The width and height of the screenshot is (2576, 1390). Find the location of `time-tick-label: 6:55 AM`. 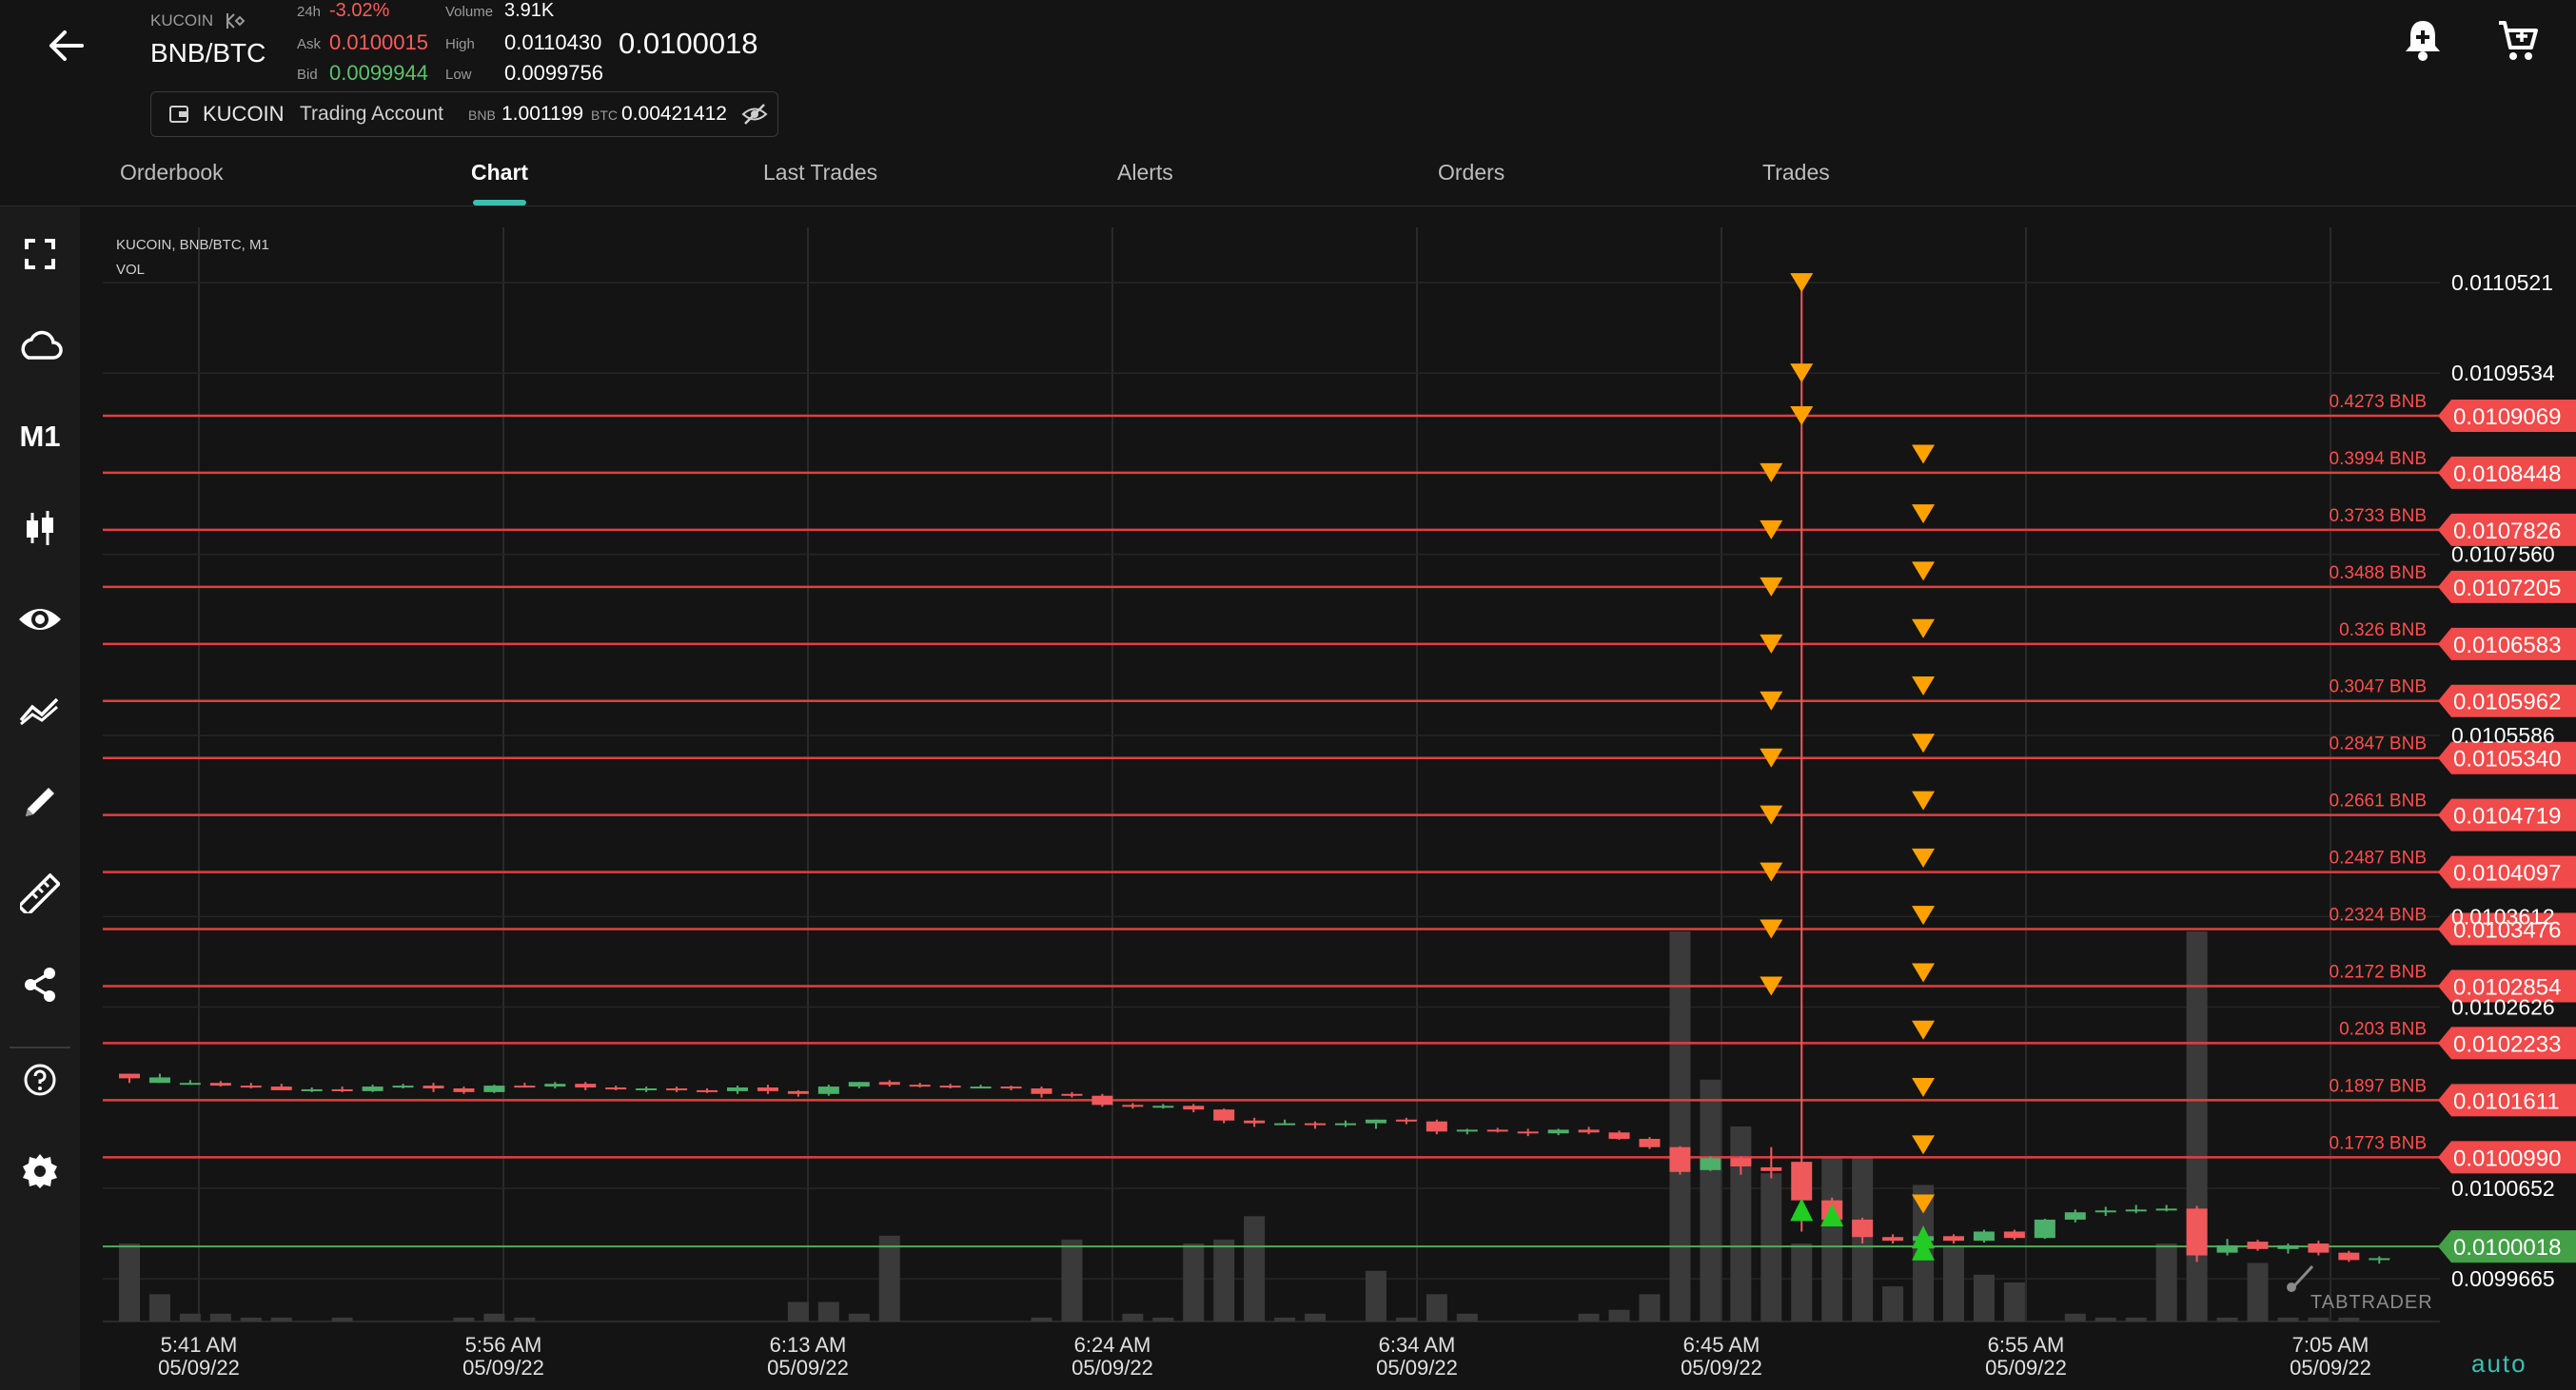

time-tick-label: 6:55 AM is located at coordinates (2026, 1345).